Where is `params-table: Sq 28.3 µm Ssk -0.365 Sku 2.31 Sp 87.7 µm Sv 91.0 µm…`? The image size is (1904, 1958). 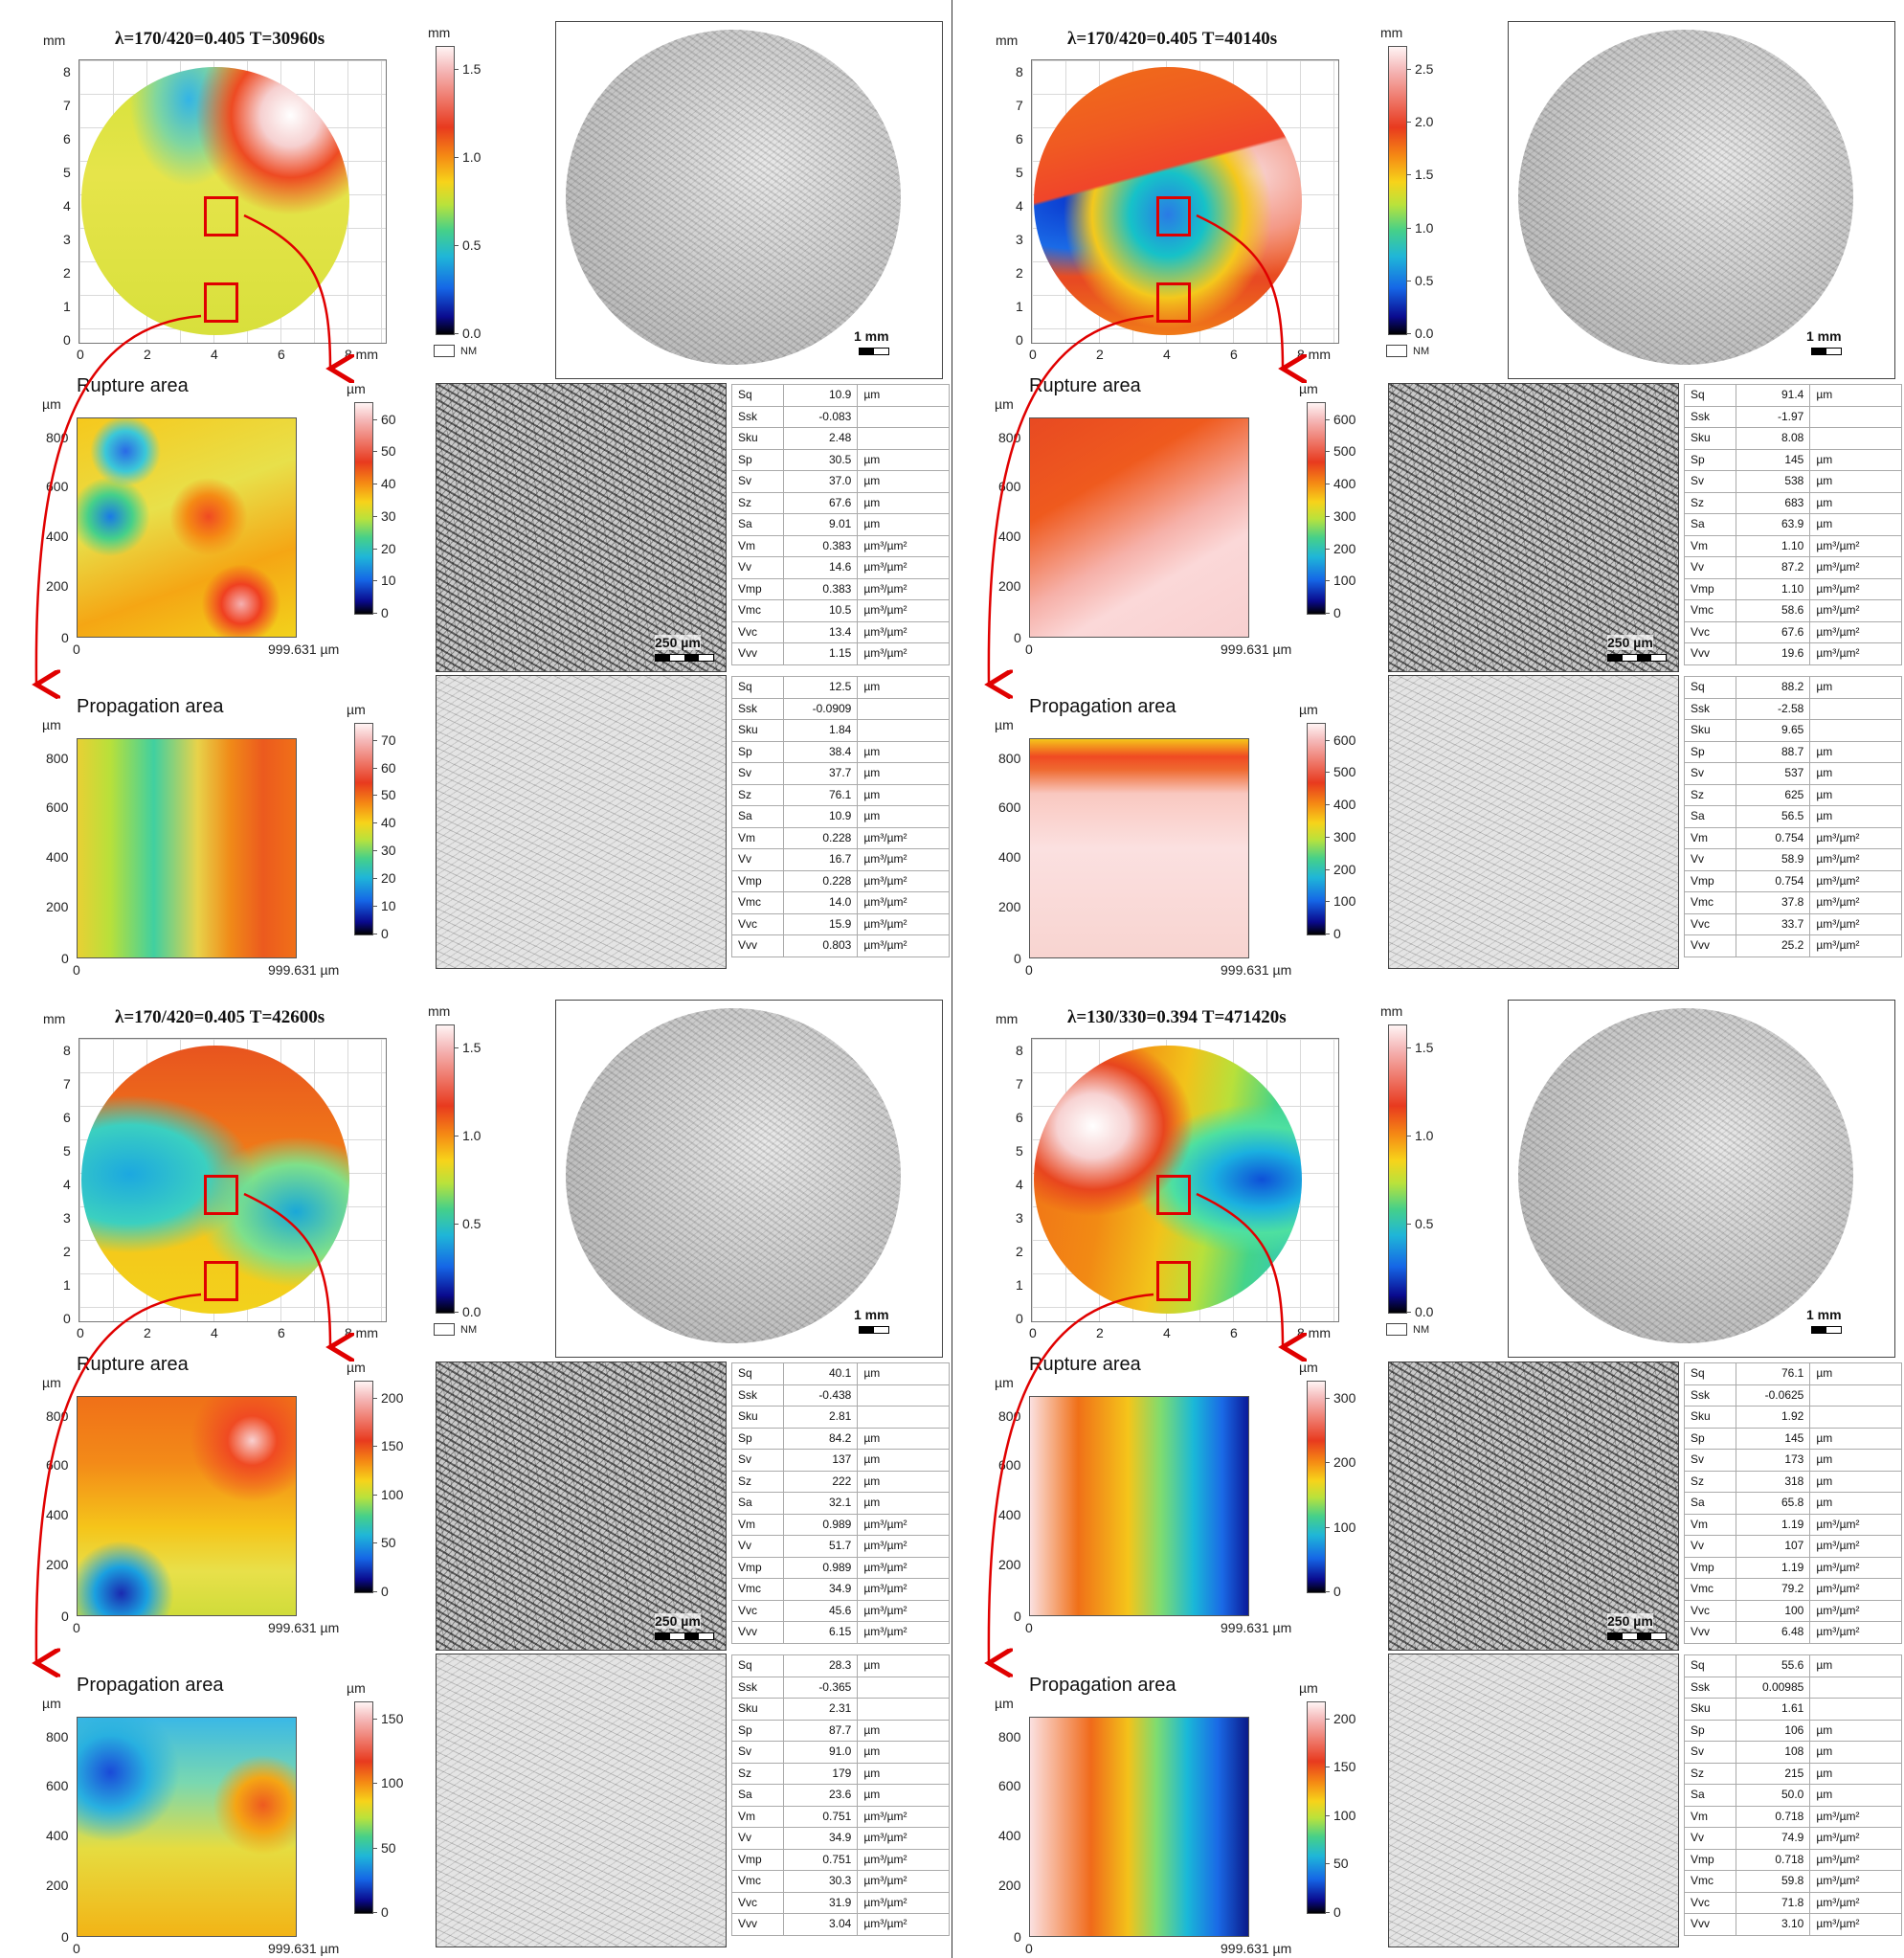
params-table: Sq 28.3 µm Ssk -0.365 Sku 2.31 Sp 87.7 µm Sv 91.0 µm… is located at coordinates (840, 1795).